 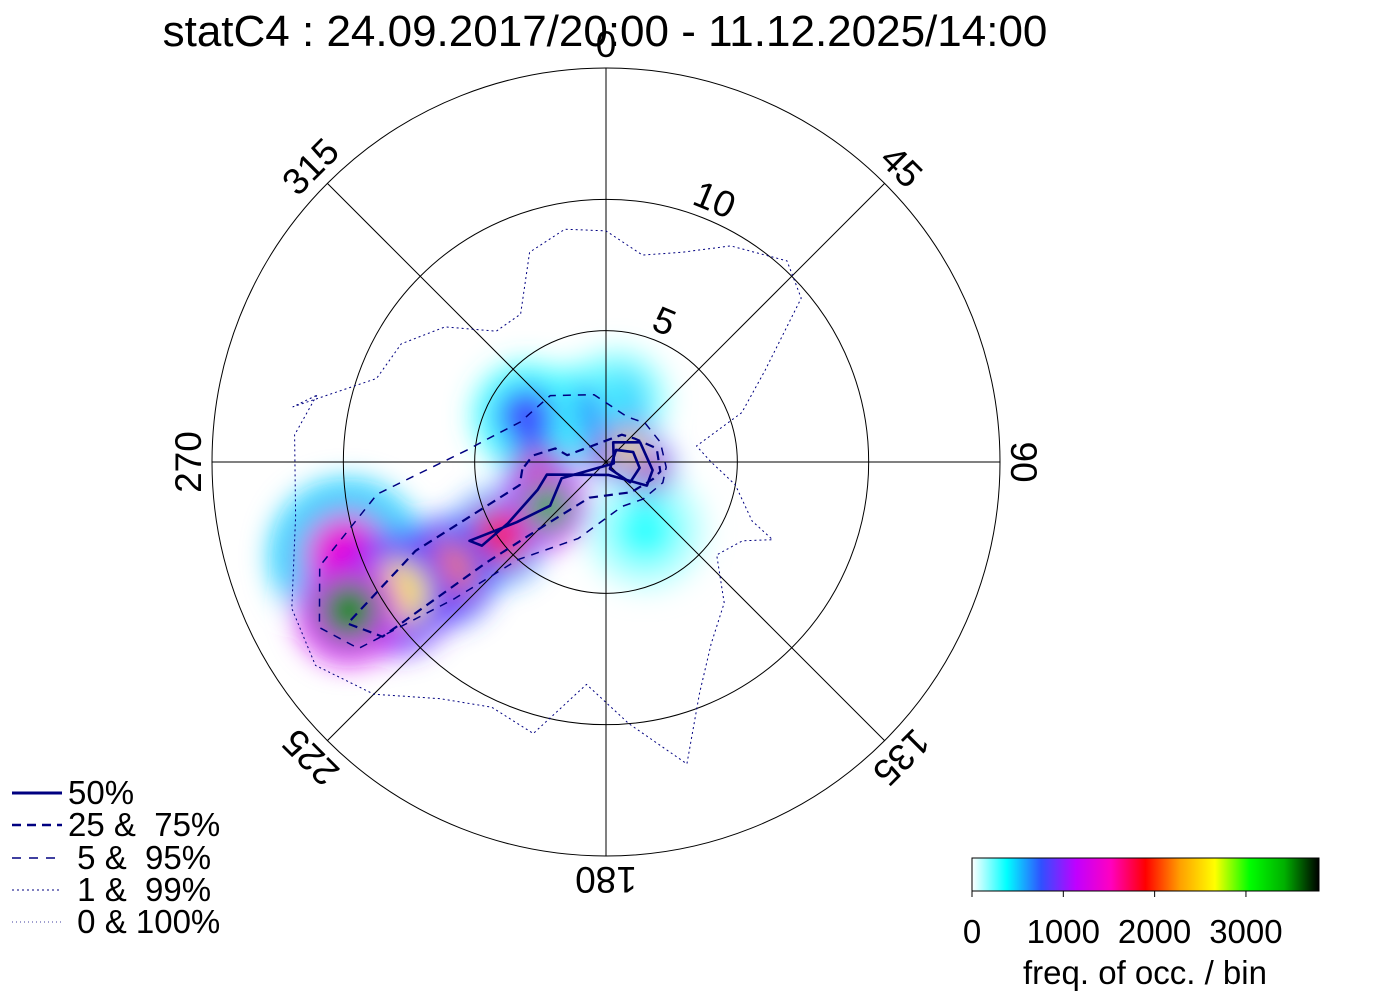 What do you see at coordinates (606, 44) in the screenshot?
I see `angle-label-0: 0` at bounding box center [606, 44].